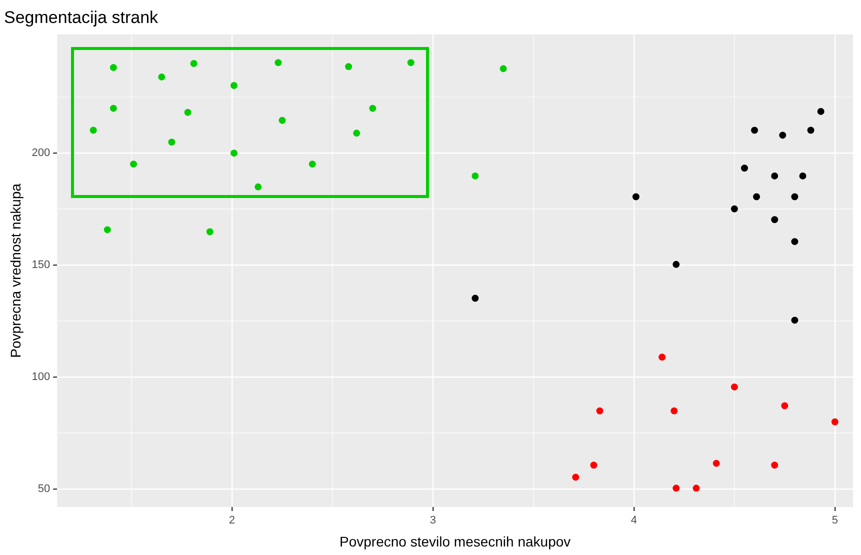 The width and height of the screenshot is (861, 555). What do you see at coordinates (15, 270) in the screenshot?
I see `y-axis-title: Povprecna vrednost nakupa` at bounding box center [15, 270].